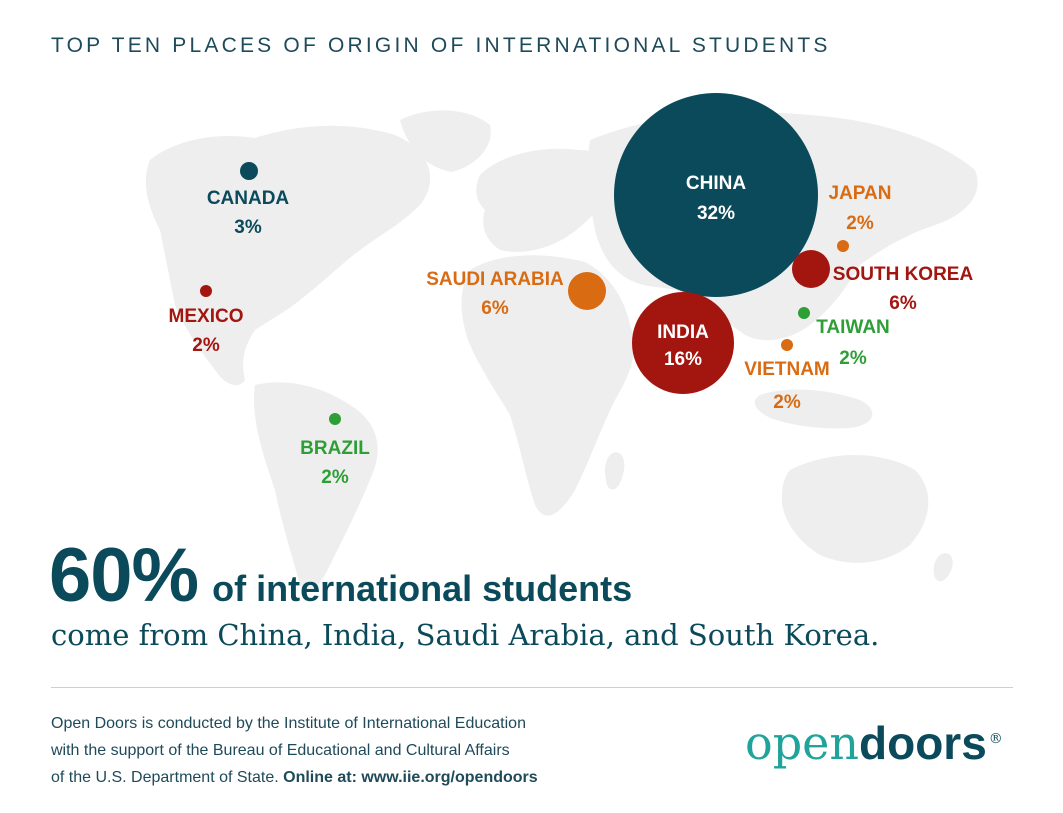 This screenshot has height=813, width=1063. Describe the element at coordinates (249, 171) in the screenshot. I see `canada-bubble` at that location.